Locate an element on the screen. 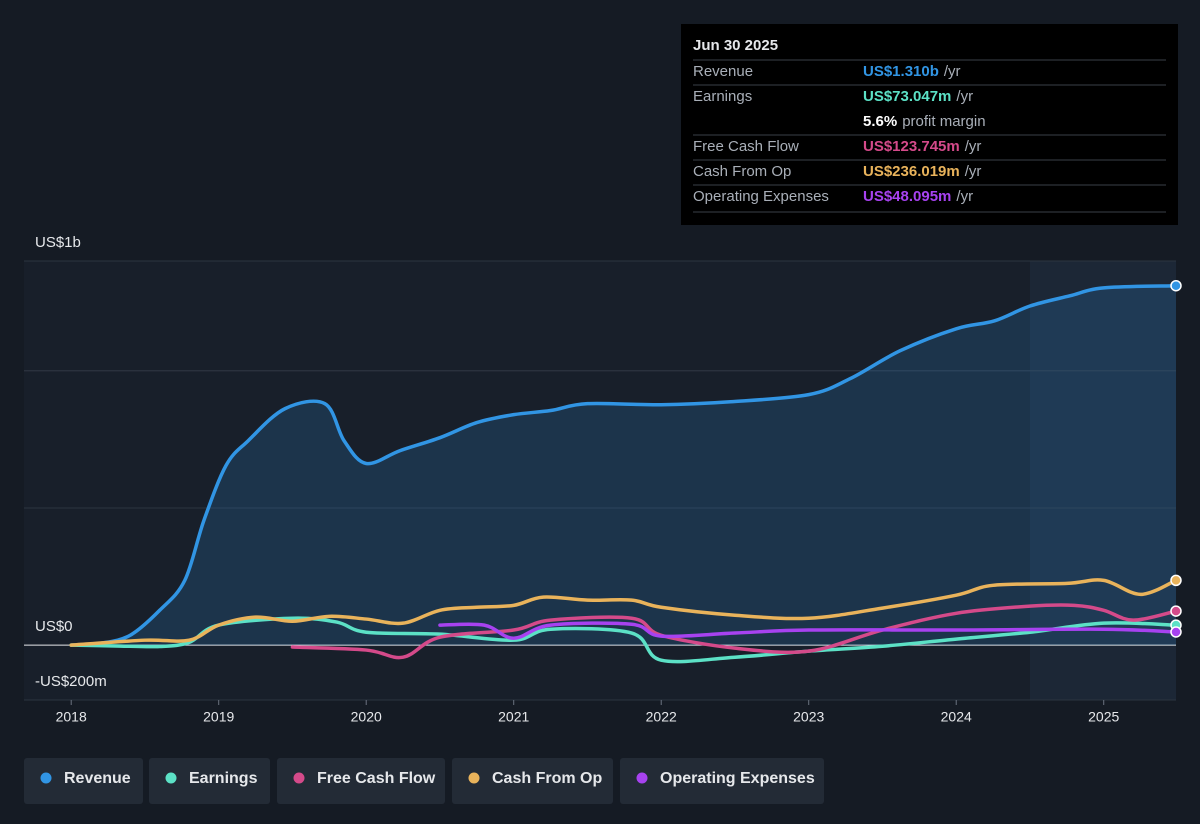  x-tick-label: 2025 is located at coordinates (1103, 717).